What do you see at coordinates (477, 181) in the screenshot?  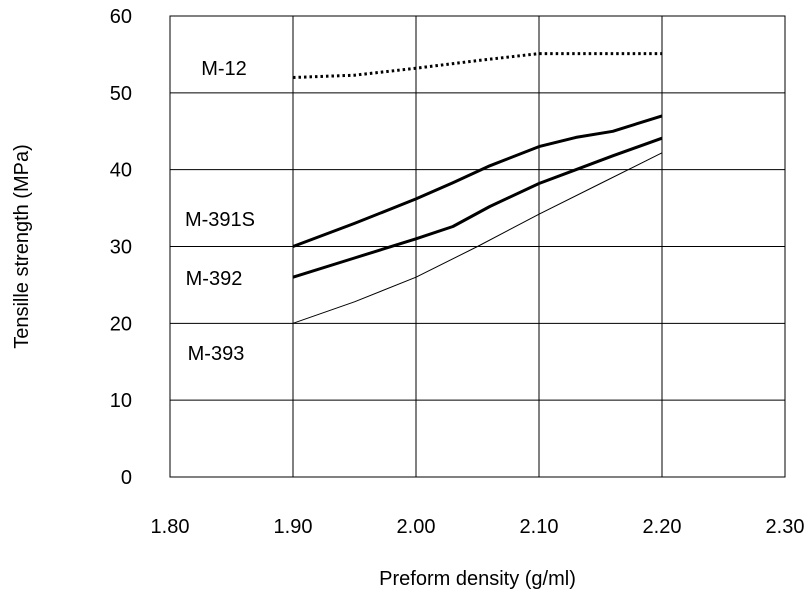 I see `series-line-m-391s` at bounding box center [477, 181].